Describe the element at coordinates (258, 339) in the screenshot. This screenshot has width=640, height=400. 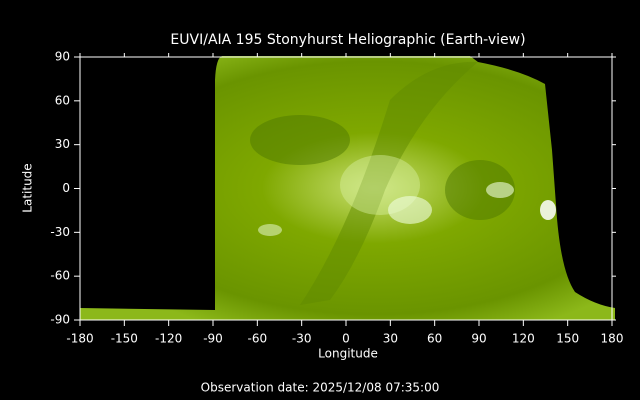
I see `x-tick-label: -60` at that location.